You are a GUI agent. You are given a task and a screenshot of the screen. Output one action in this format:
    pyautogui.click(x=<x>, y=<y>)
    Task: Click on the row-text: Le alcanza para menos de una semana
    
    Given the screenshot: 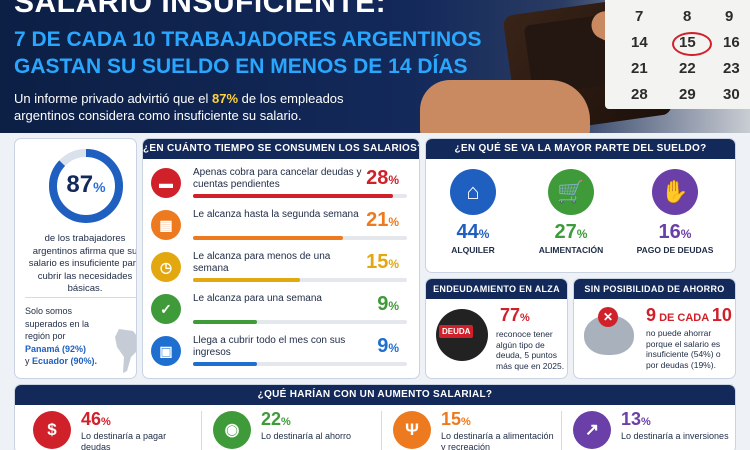 What is the action you would take?
    pyautogui.click(x=262, y=262)
    